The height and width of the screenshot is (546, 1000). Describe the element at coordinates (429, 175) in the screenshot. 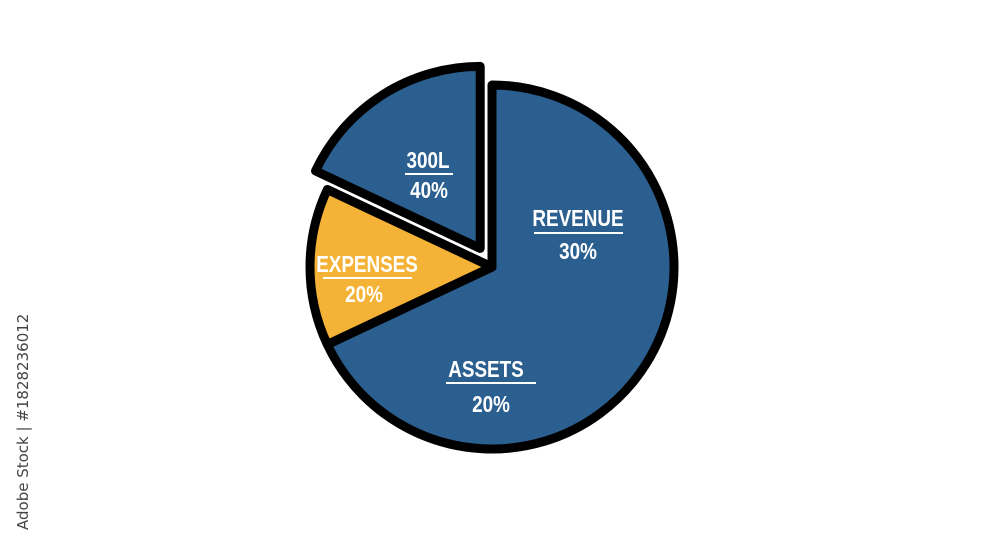

I see `label-300l: 300L 40%` at that location.